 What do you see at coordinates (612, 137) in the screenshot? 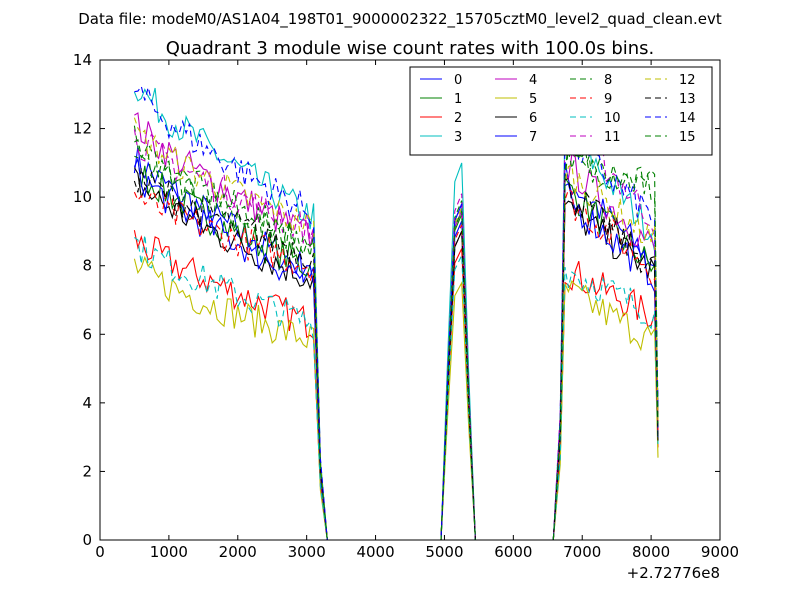
I see `legend-label-11: 11` at bounding box center [612, 137].